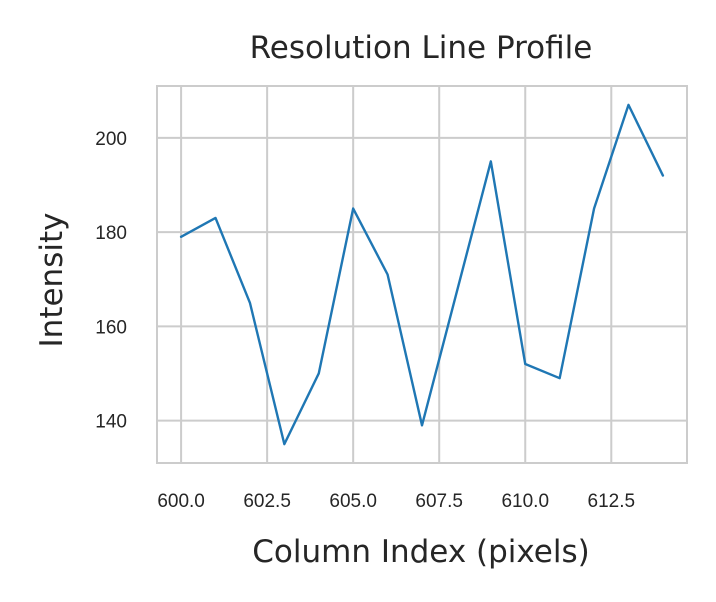  What do you see at coordinates (52, 280) in the screenshot?
I see `y-axis-label: Intensity` at bounding box center [52, 280].